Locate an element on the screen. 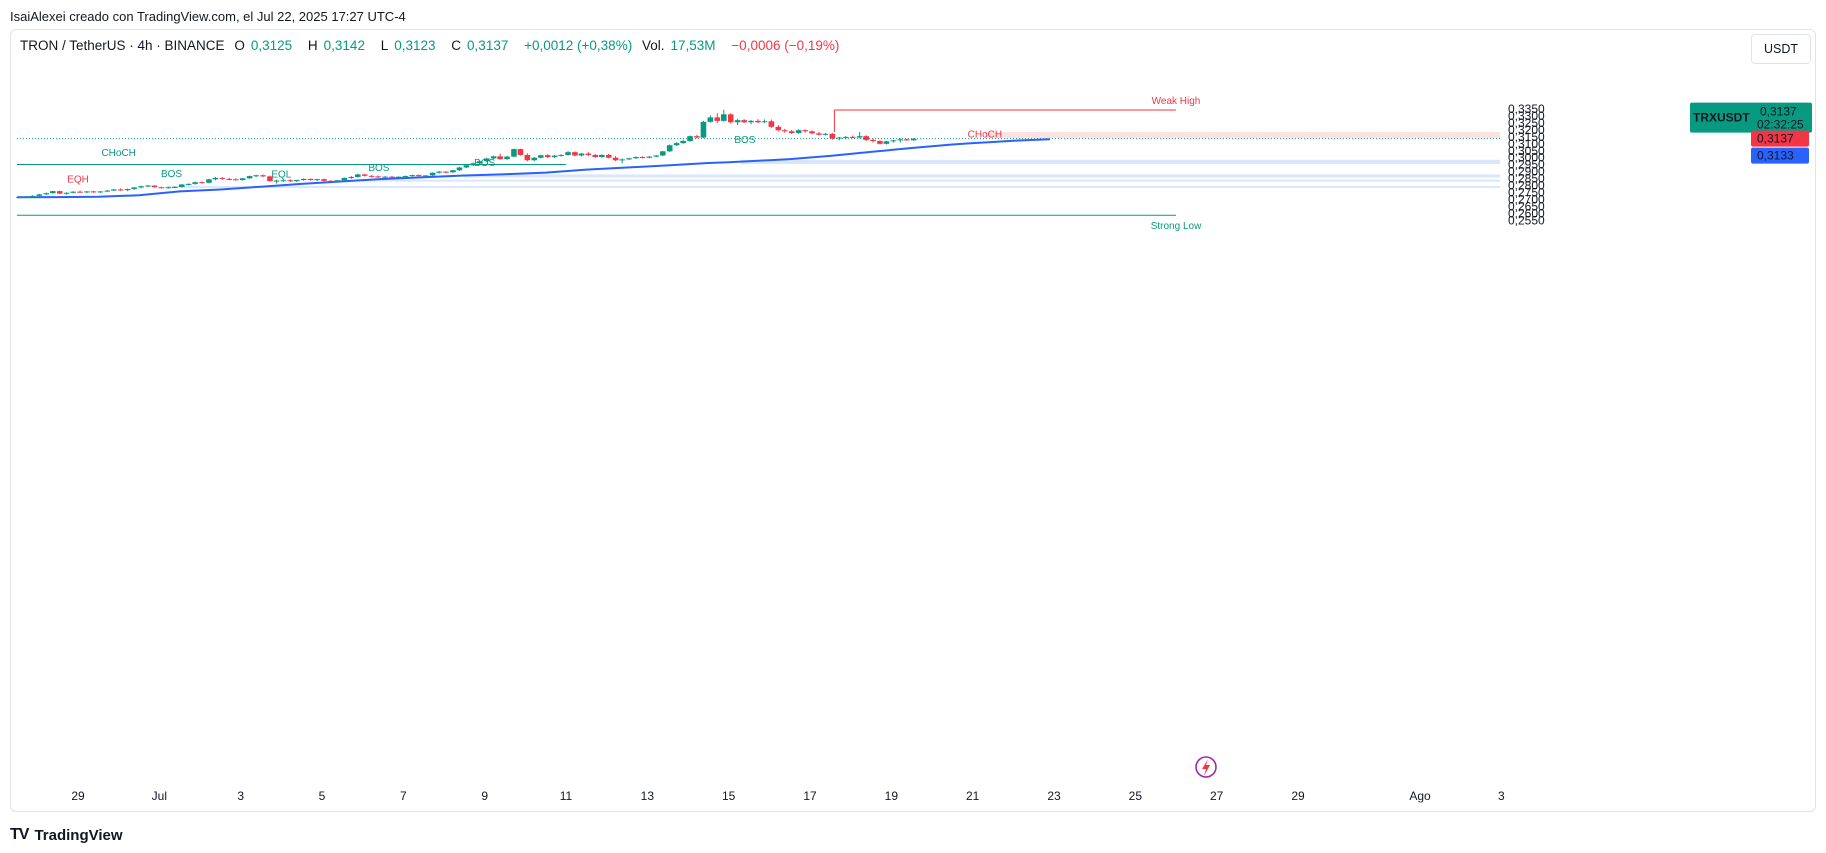  candles-layer is located at coordinates (466, 154).